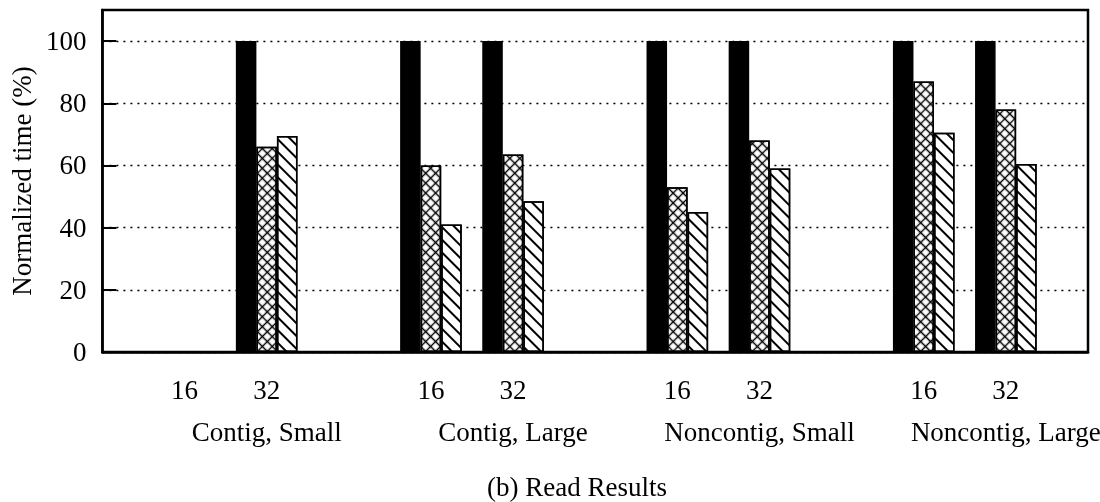 Image resolution: width=1100 pixels, height=502 pixels. What do you see at coordinates (21, 181) in the screenshot?
I see `y-axis-title: Normalized time (%)` at bounding box center [21, 181].